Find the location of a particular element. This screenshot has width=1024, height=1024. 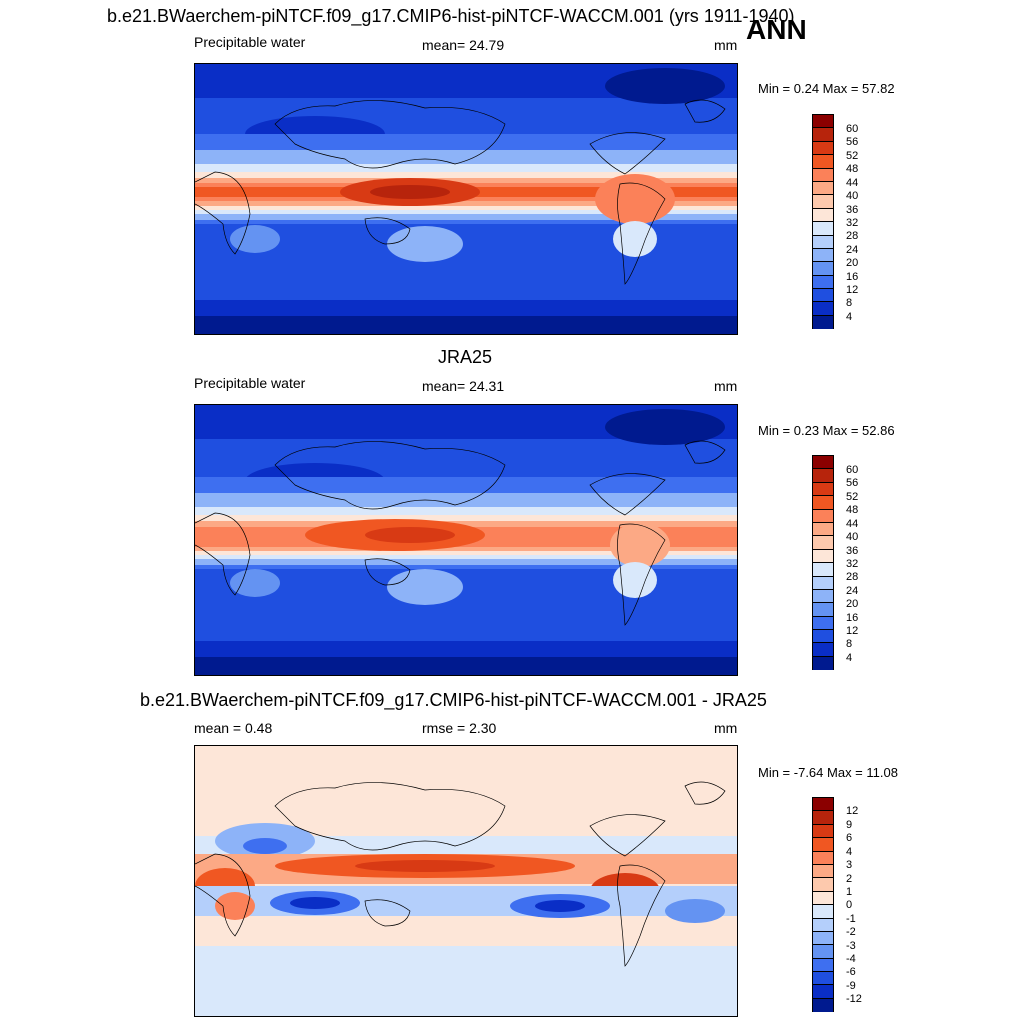

colorbar-tick-label: -1 is located at coordinates (851, 919).